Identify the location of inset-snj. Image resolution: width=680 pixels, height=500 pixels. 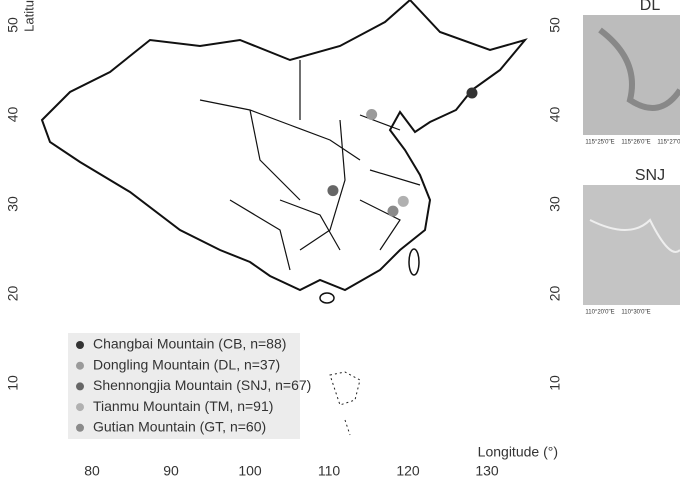
(631, 245).